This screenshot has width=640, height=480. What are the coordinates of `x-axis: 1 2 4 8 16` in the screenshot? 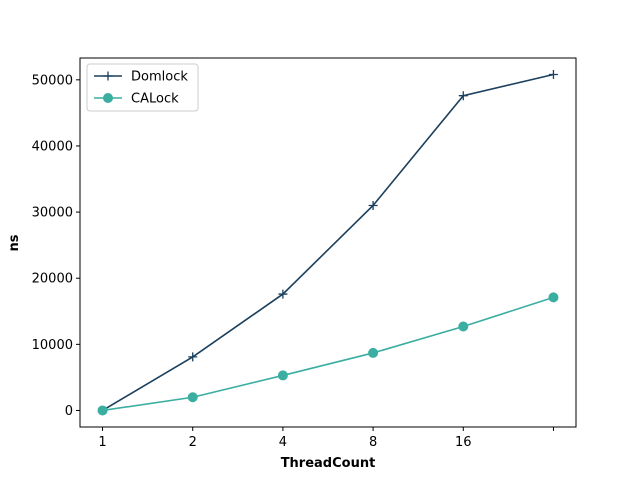 It's located at (326, 438).